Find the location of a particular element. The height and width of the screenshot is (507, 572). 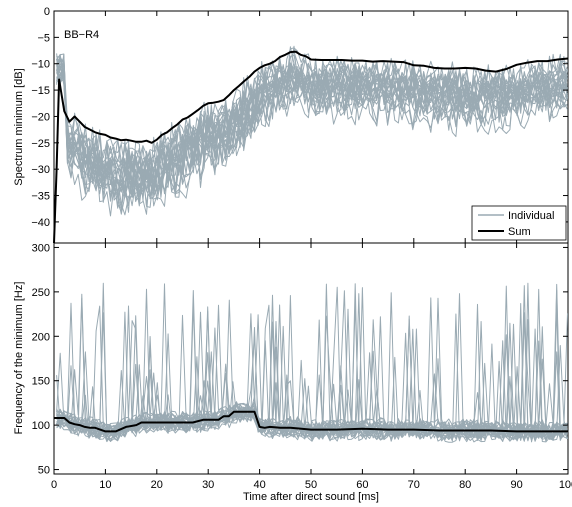

y-tick-label: 250 is located at coordinates (41, 293).